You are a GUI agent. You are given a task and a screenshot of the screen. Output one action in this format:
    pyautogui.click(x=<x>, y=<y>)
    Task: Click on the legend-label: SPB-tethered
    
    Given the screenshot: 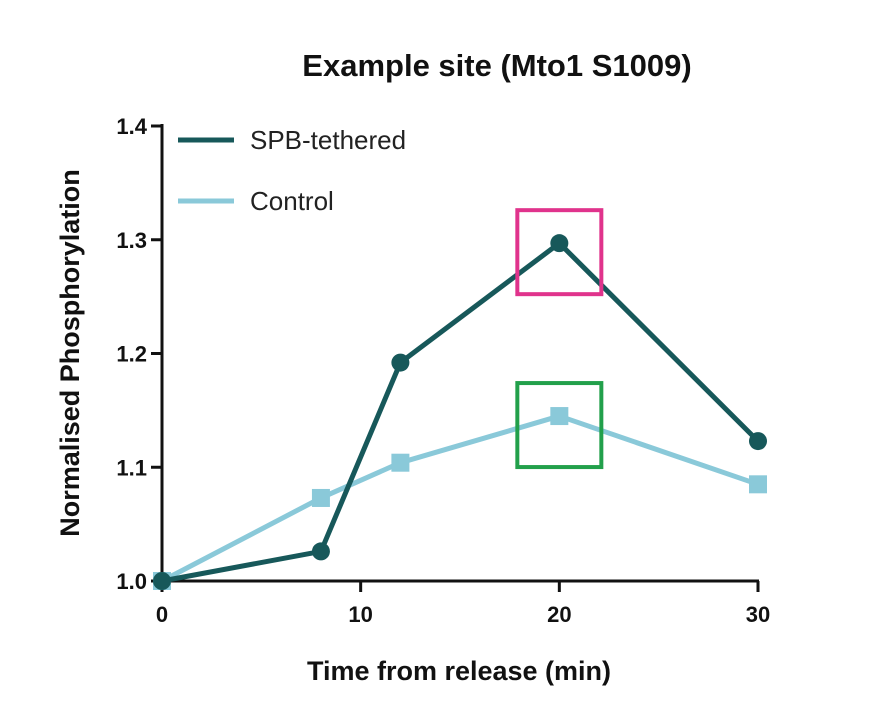 What is the action you would take?
    pyautogui.click(x=328, y=140)
    